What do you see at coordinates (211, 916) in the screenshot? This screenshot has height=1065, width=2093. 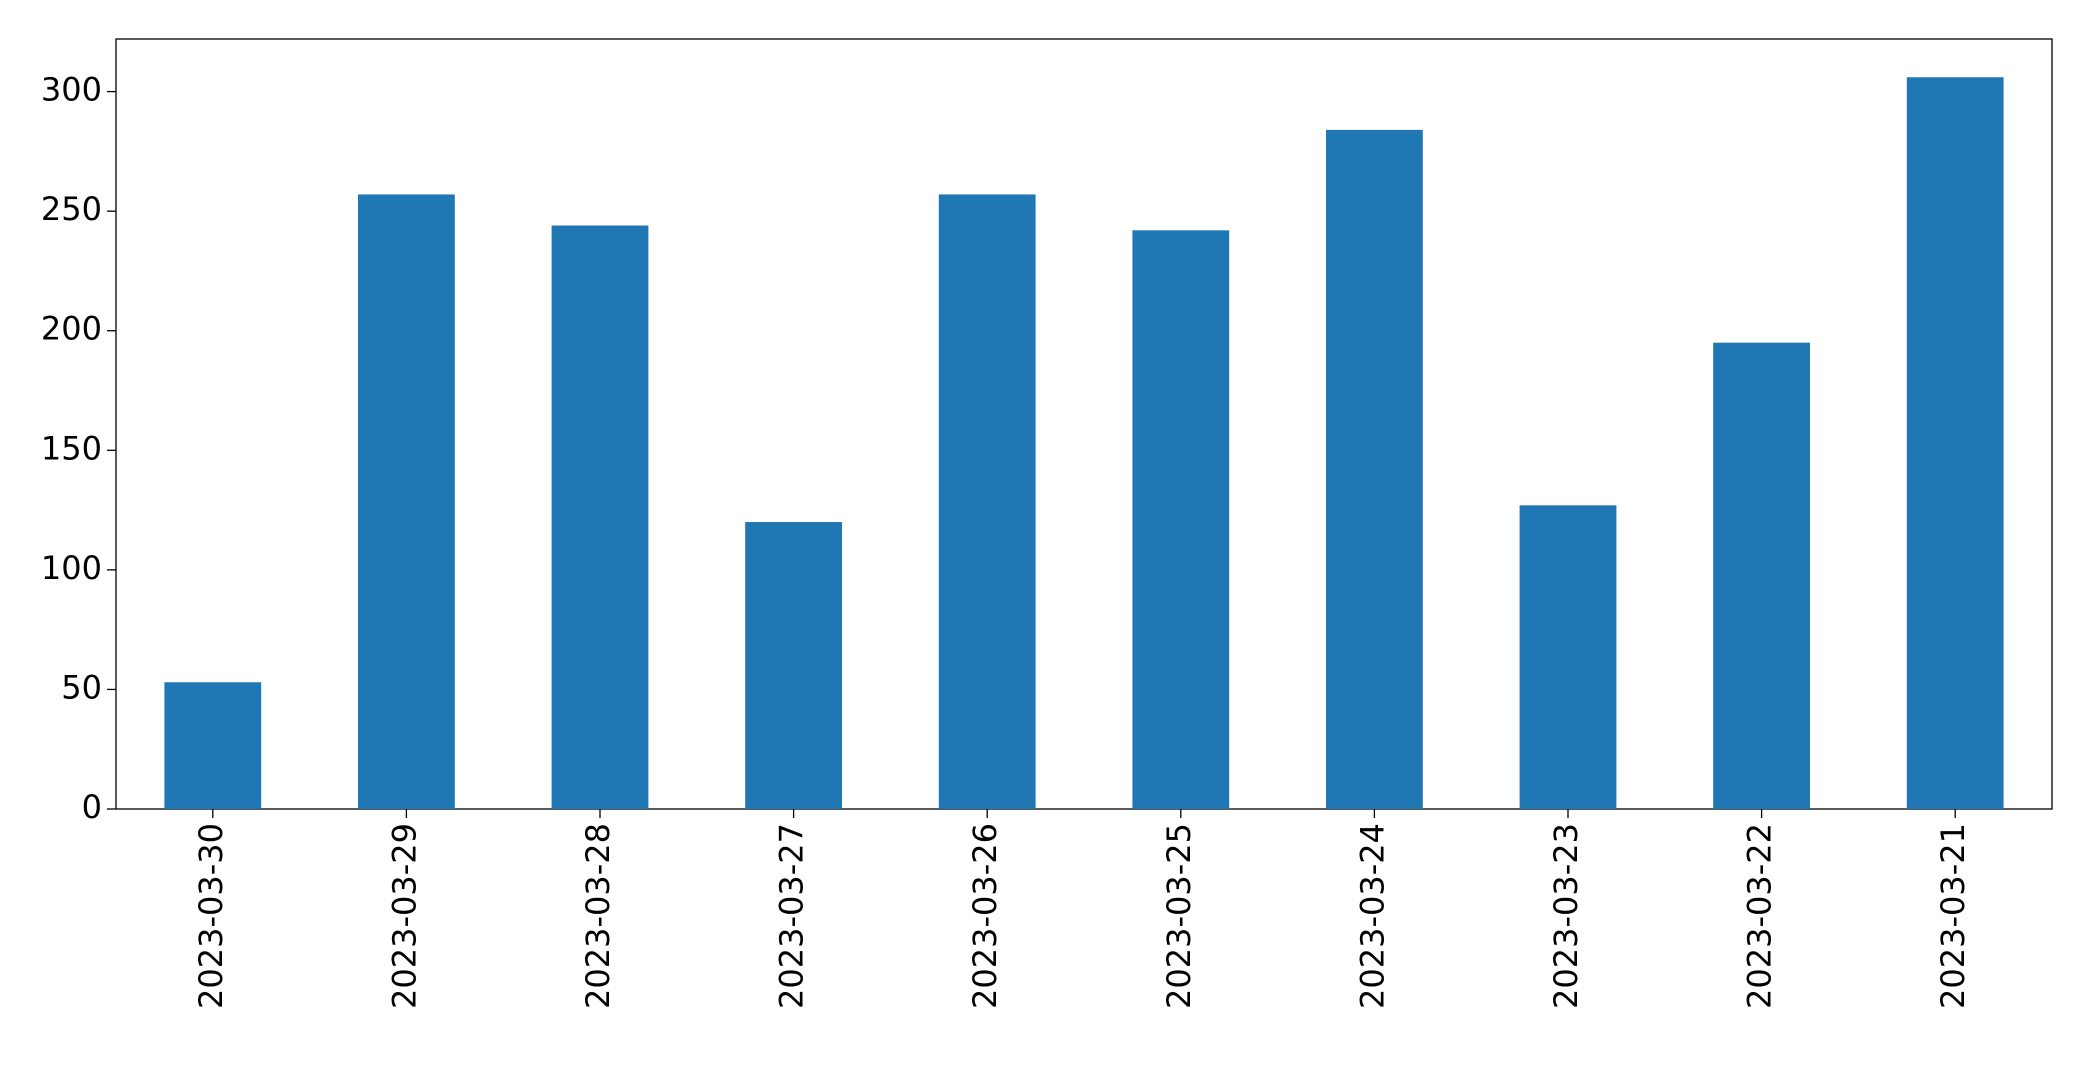 I see `x-tick-label: 2023-03-30` at bounding box center [211, 916].